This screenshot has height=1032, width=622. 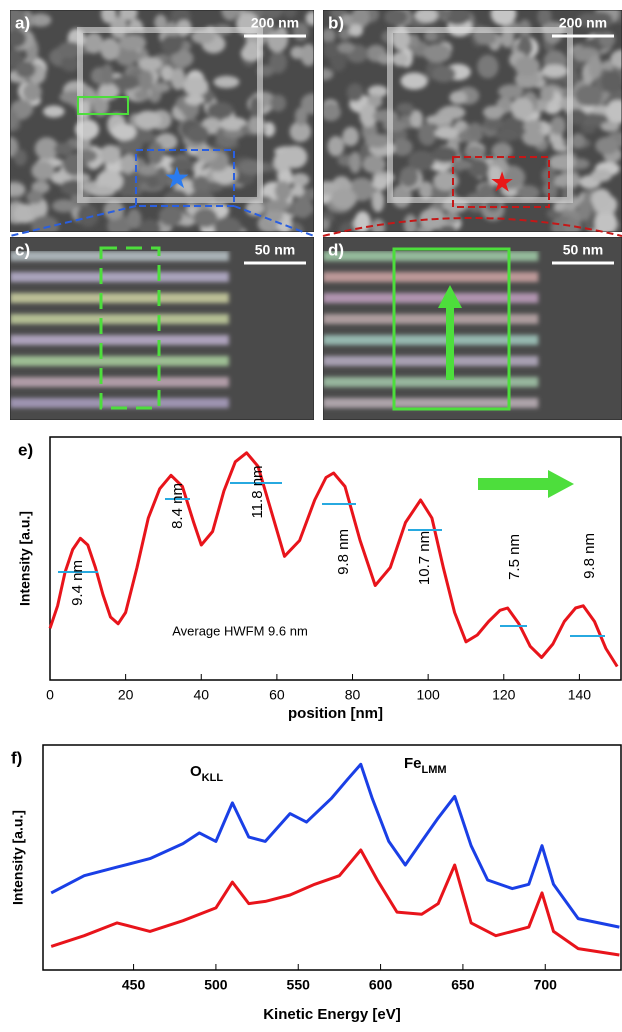 What do you see at coordinates (216, 985) in the screenshot?
I see `x-tick-label: 500` at bounding box center [216, 985].